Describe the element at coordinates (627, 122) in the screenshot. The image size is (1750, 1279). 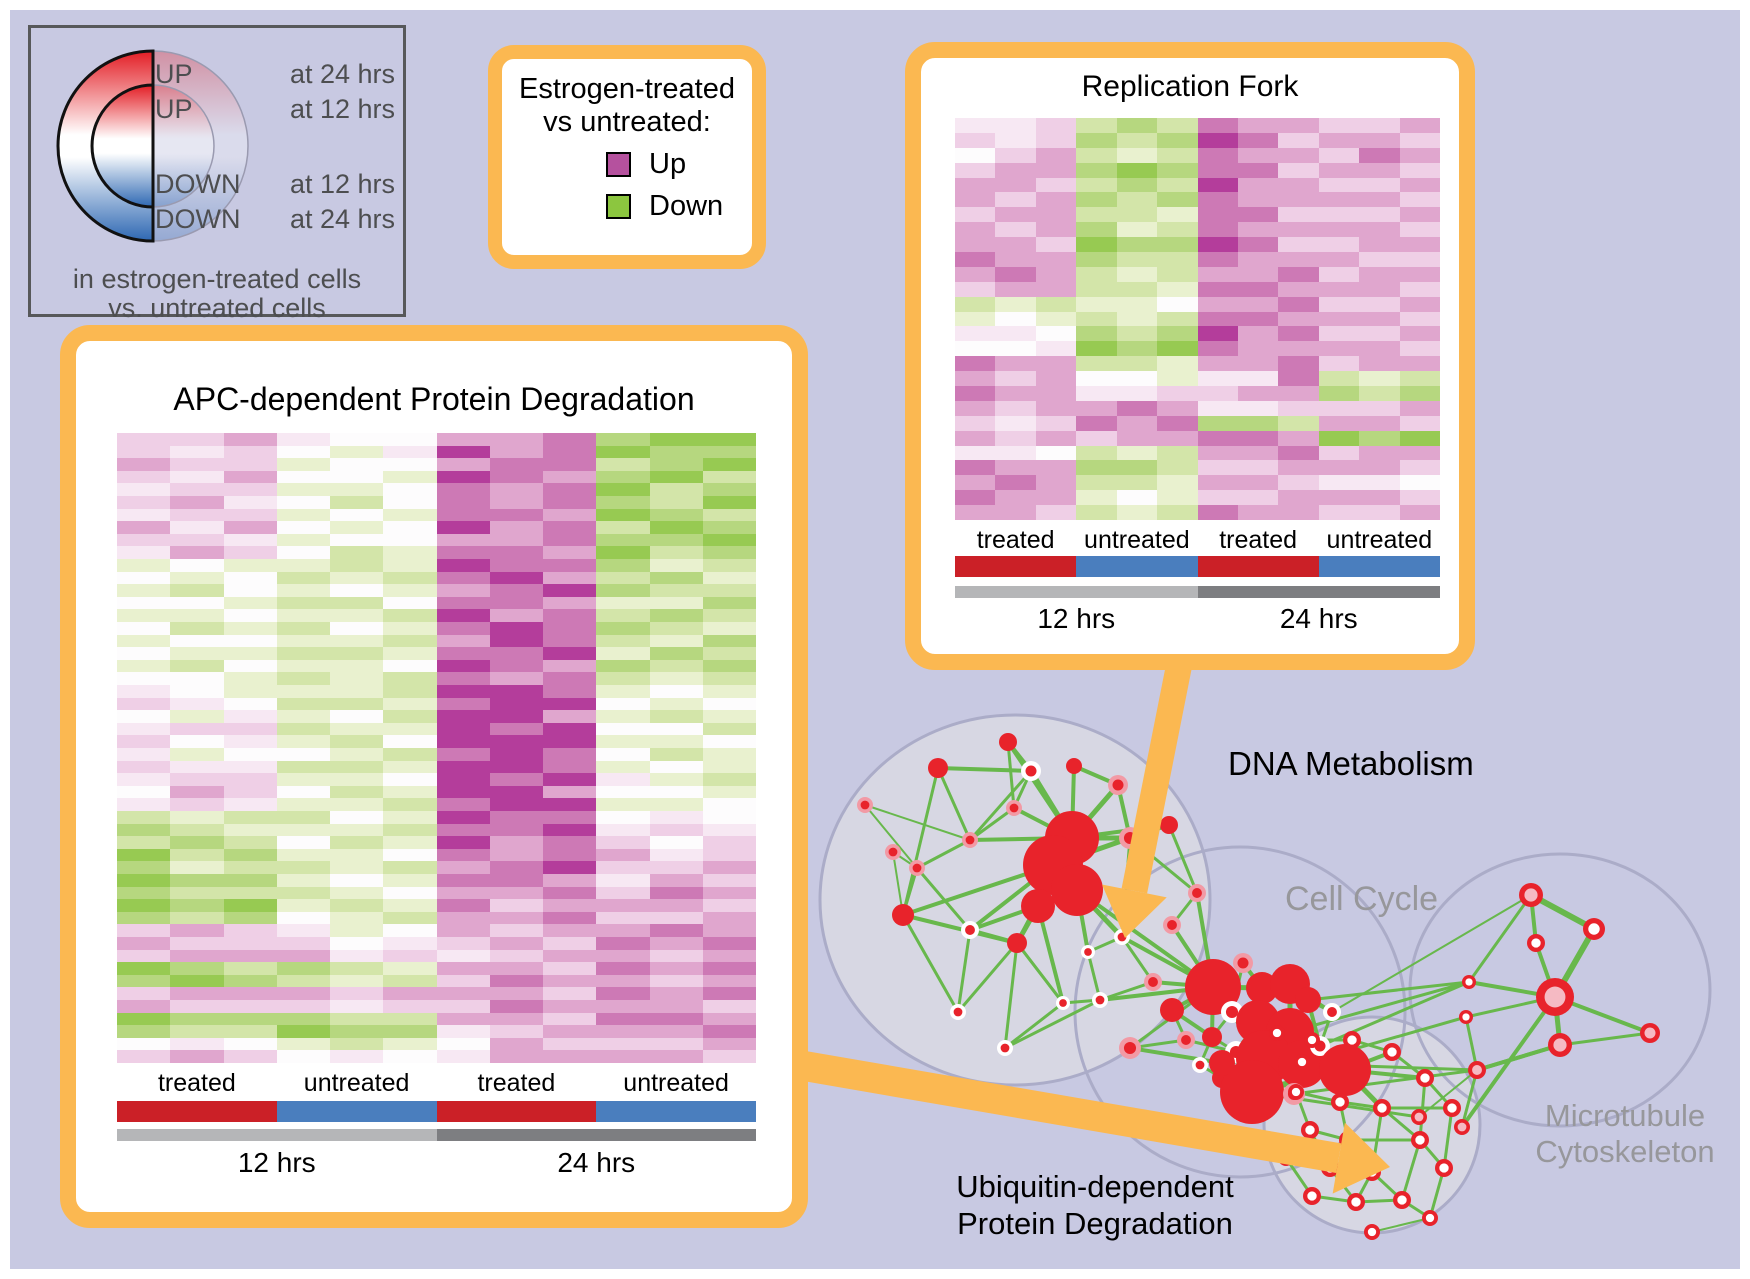
I see `updown-legend-title-line: vs untreated:` at that location.